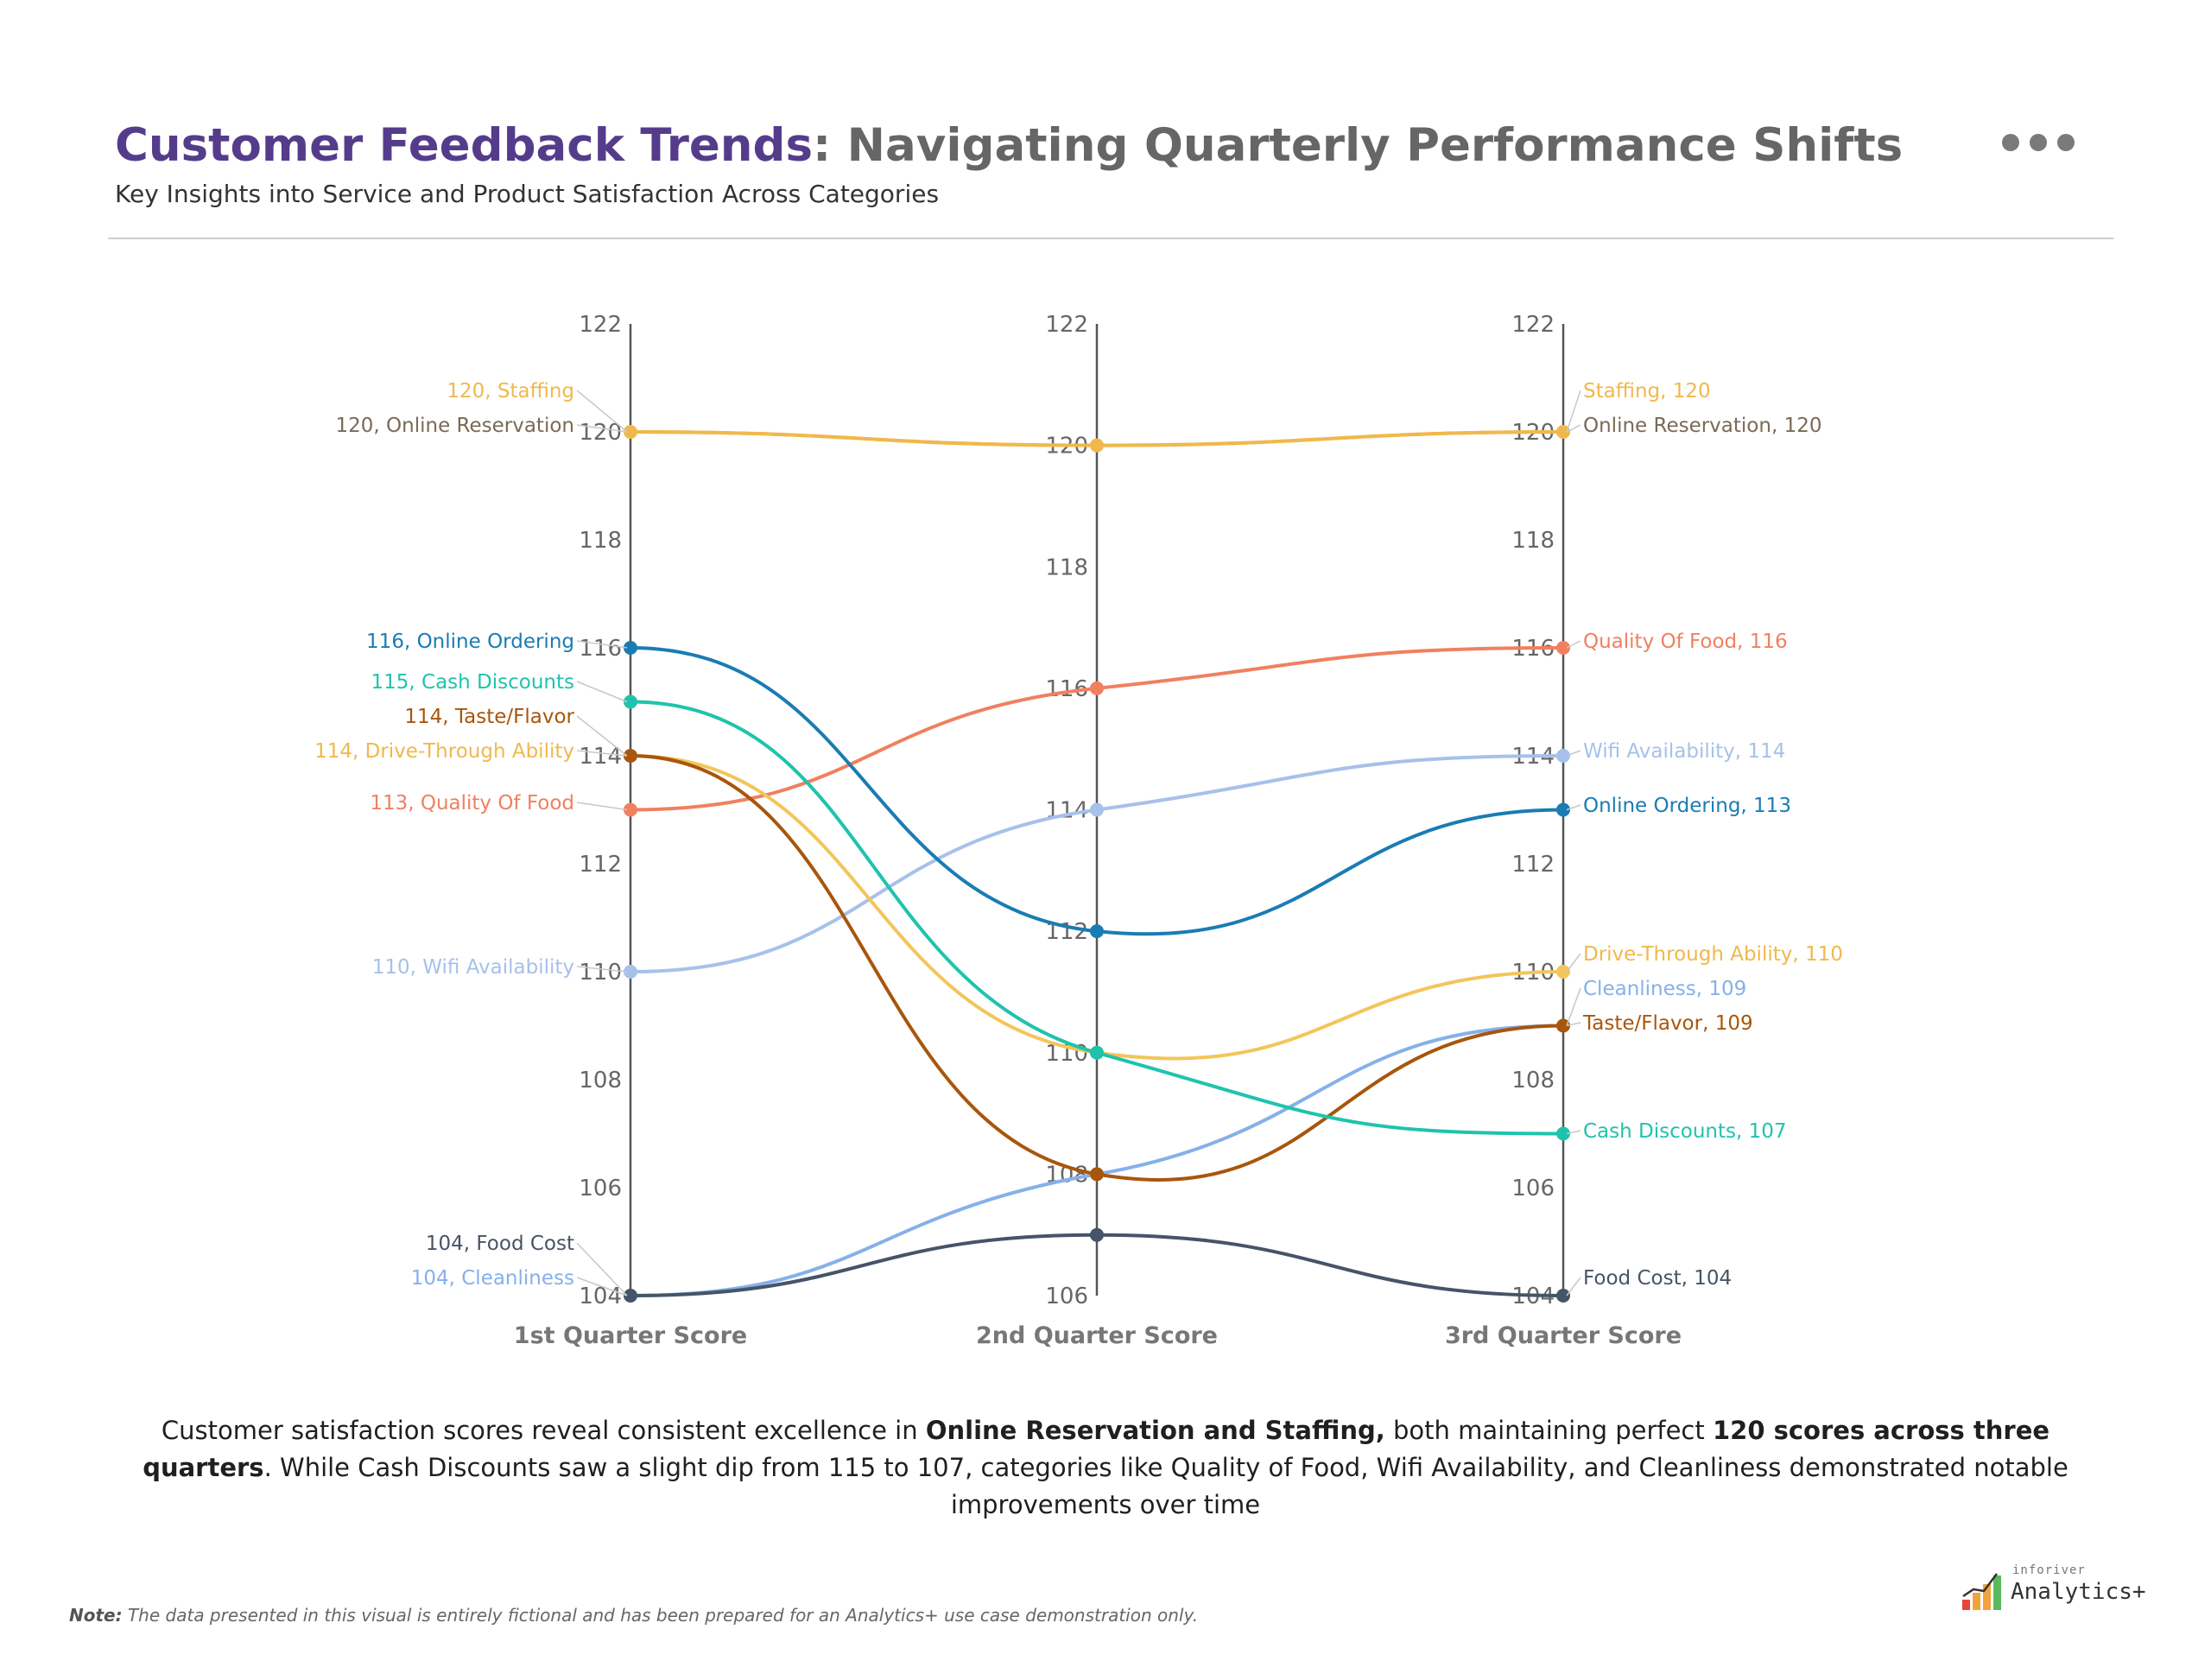 The image size is (2211, 1680). What do you see at coordinates (1564, 1336) in the screenshot?
I see `axis-title: 3rd Quarter Score` at bounding box center [1564, 1336].